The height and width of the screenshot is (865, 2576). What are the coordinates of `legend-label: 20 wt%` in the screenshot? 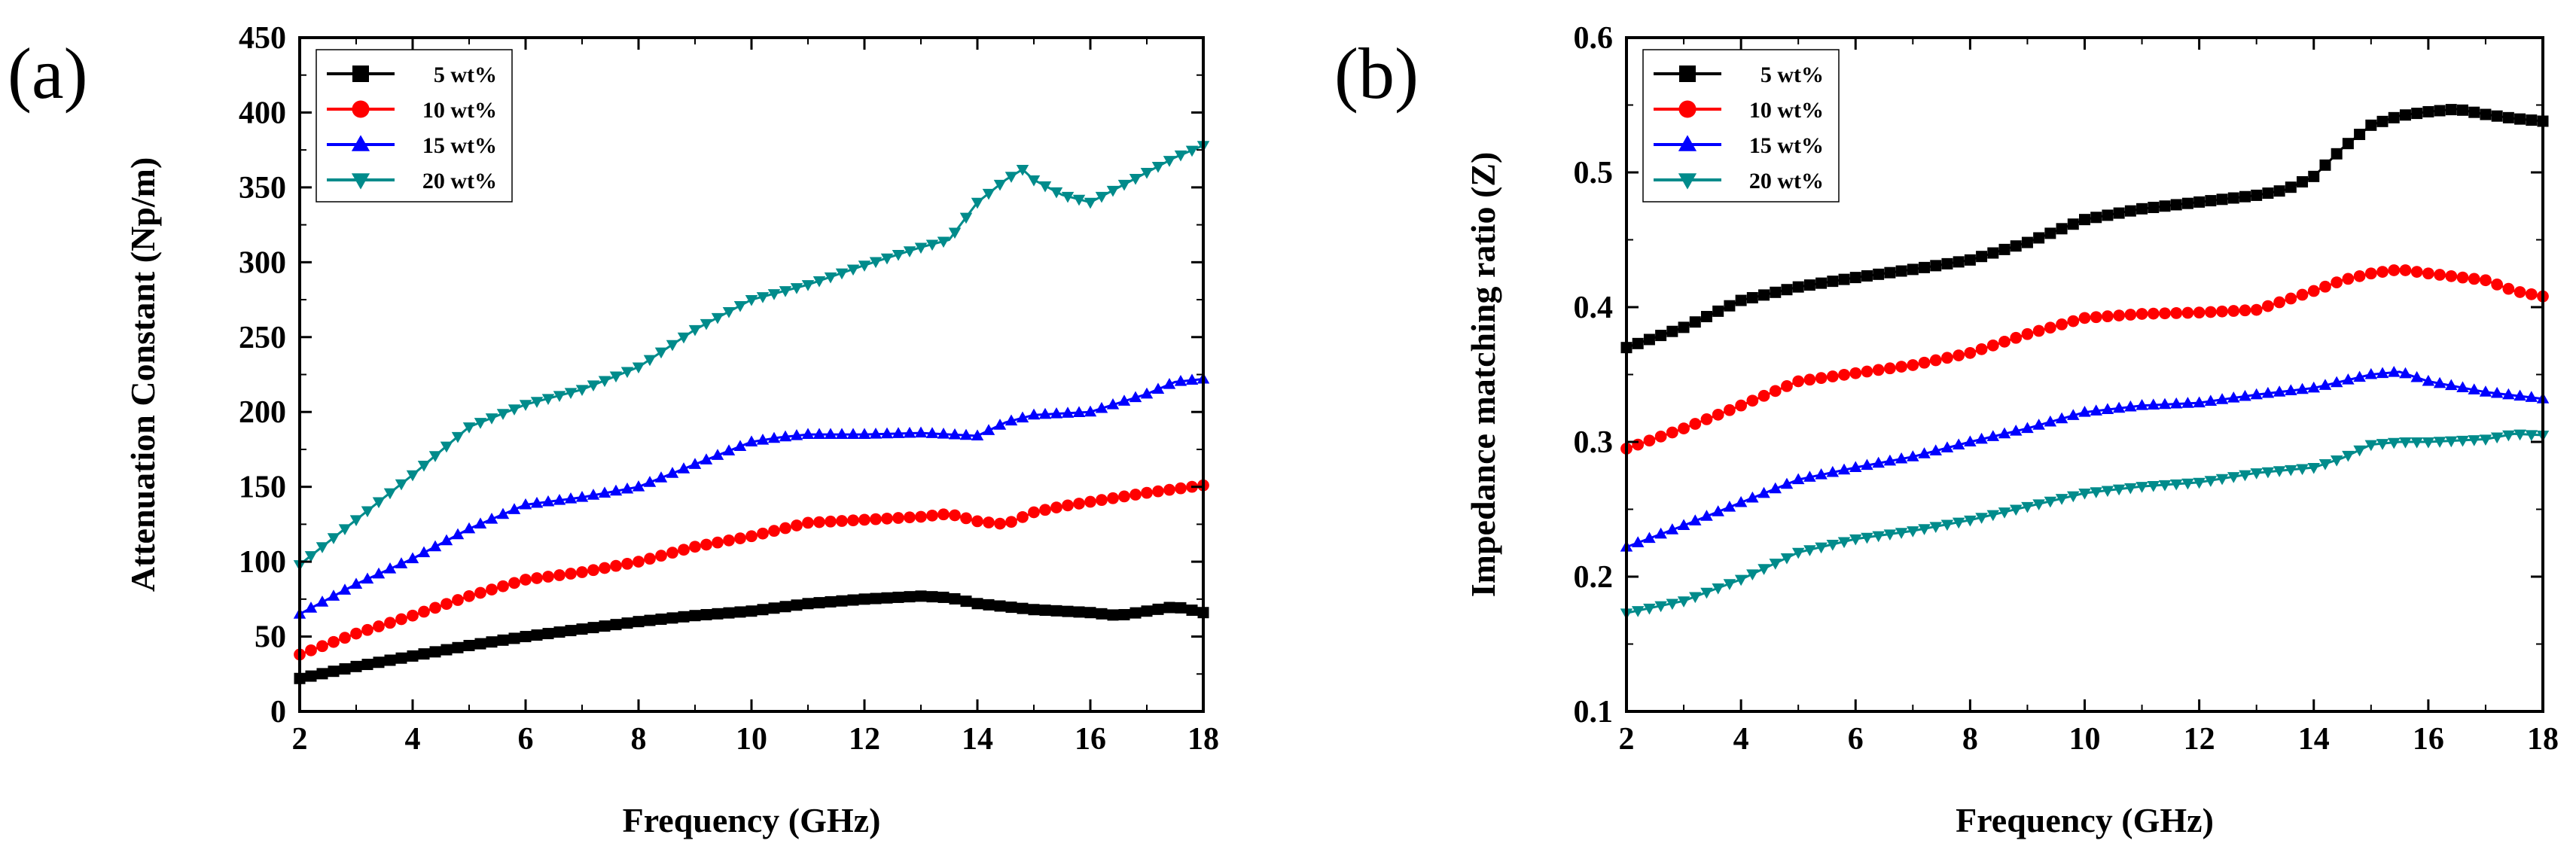 It's located at (1786, 181).